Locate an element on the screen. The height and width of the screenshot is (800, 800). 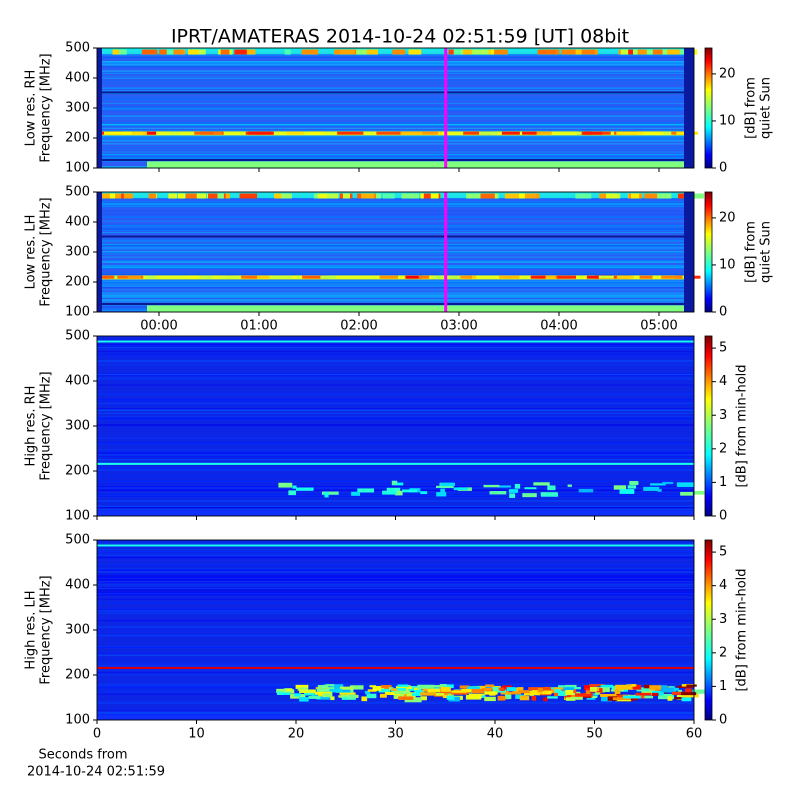
colorbar-tick-label: 2 is located at coordinates (723, 448).